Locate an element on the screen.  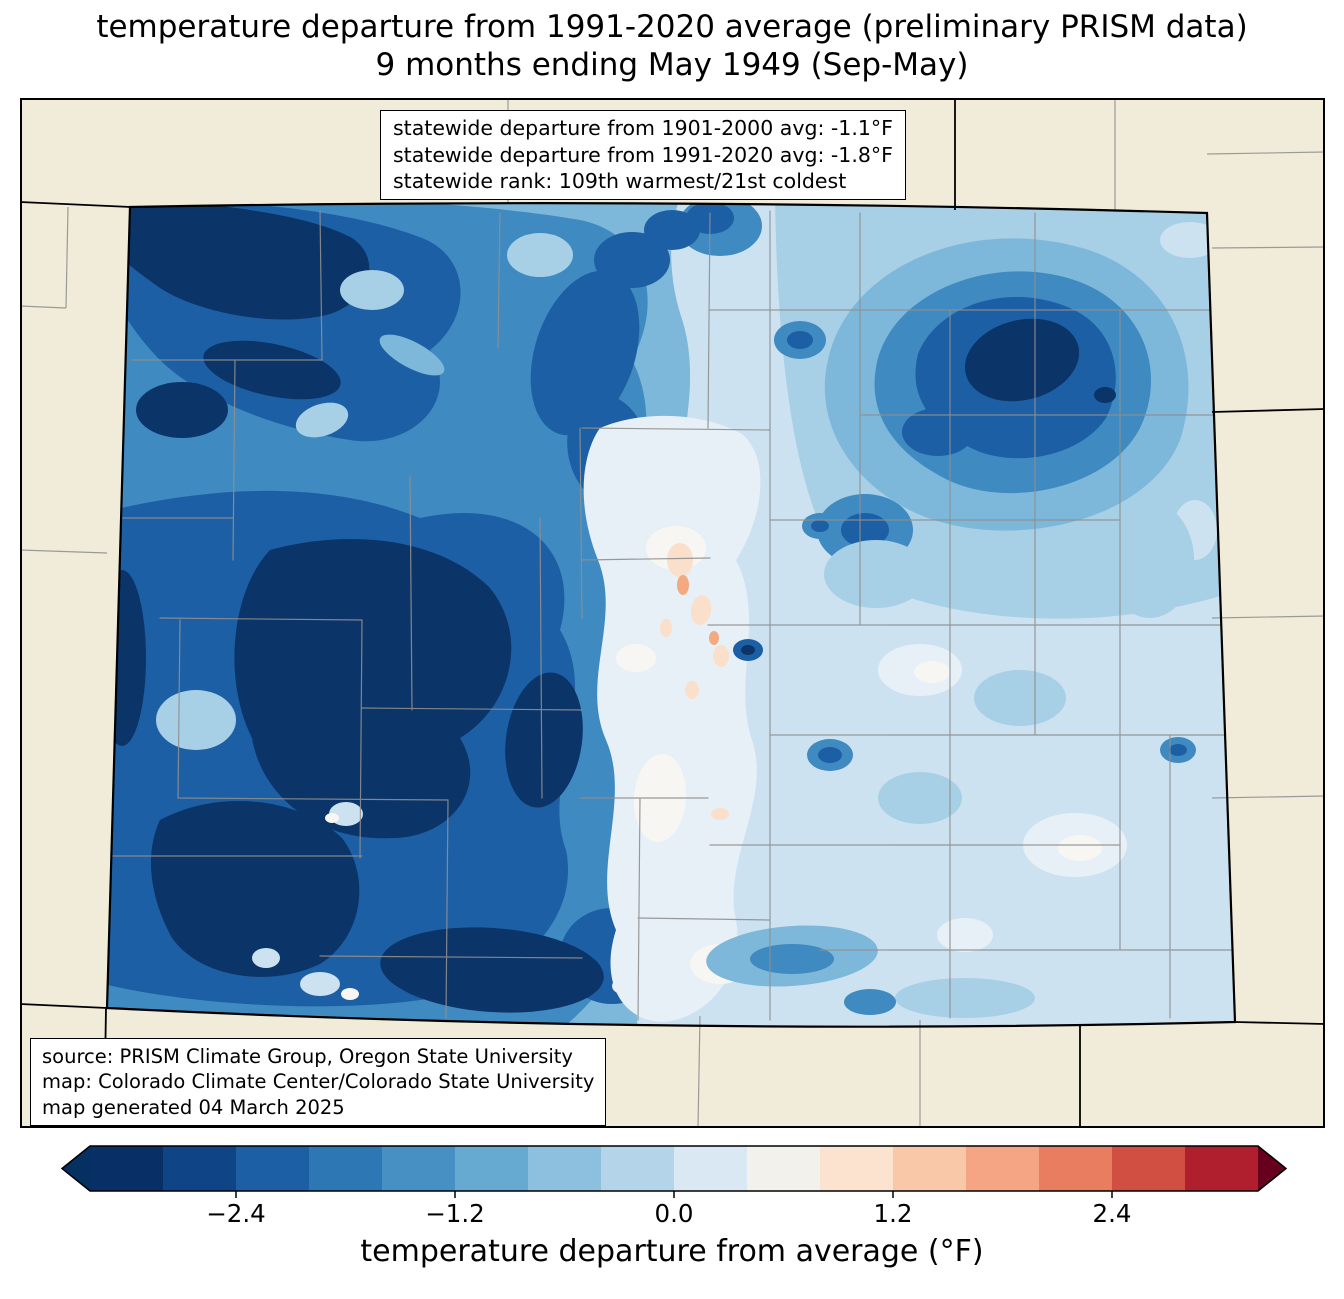
colorbar-tick-label: 0.0 is located at coordinates (674, 1213).